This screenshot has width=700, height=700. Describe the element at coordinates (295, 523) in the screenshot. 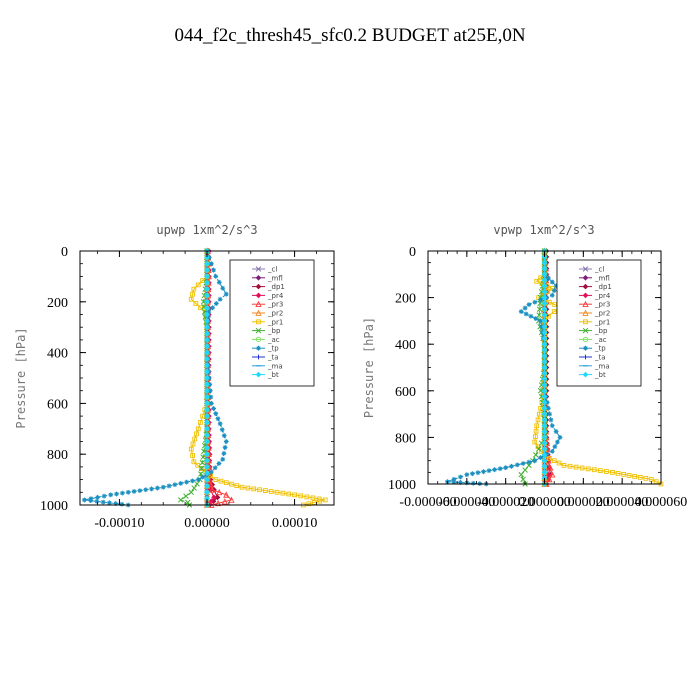

I see `x-tick-label: 0.00010` at that location.